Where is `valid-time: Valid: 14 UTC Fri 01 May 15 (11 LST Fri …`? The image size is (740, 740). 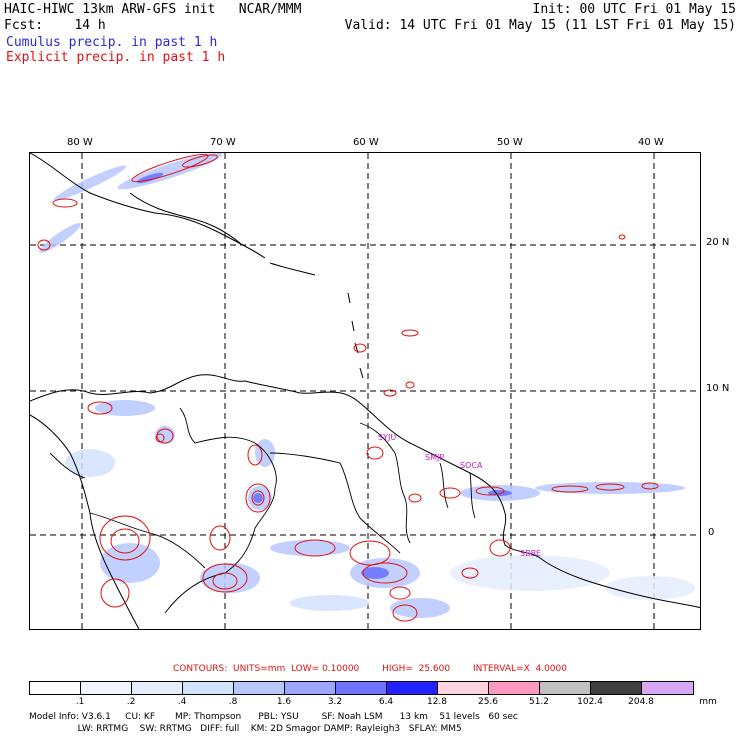
valid-time: Valid: 14 UTC Fri 01 May 15 (11 LST Fri … is located at coordinates (540, 25).